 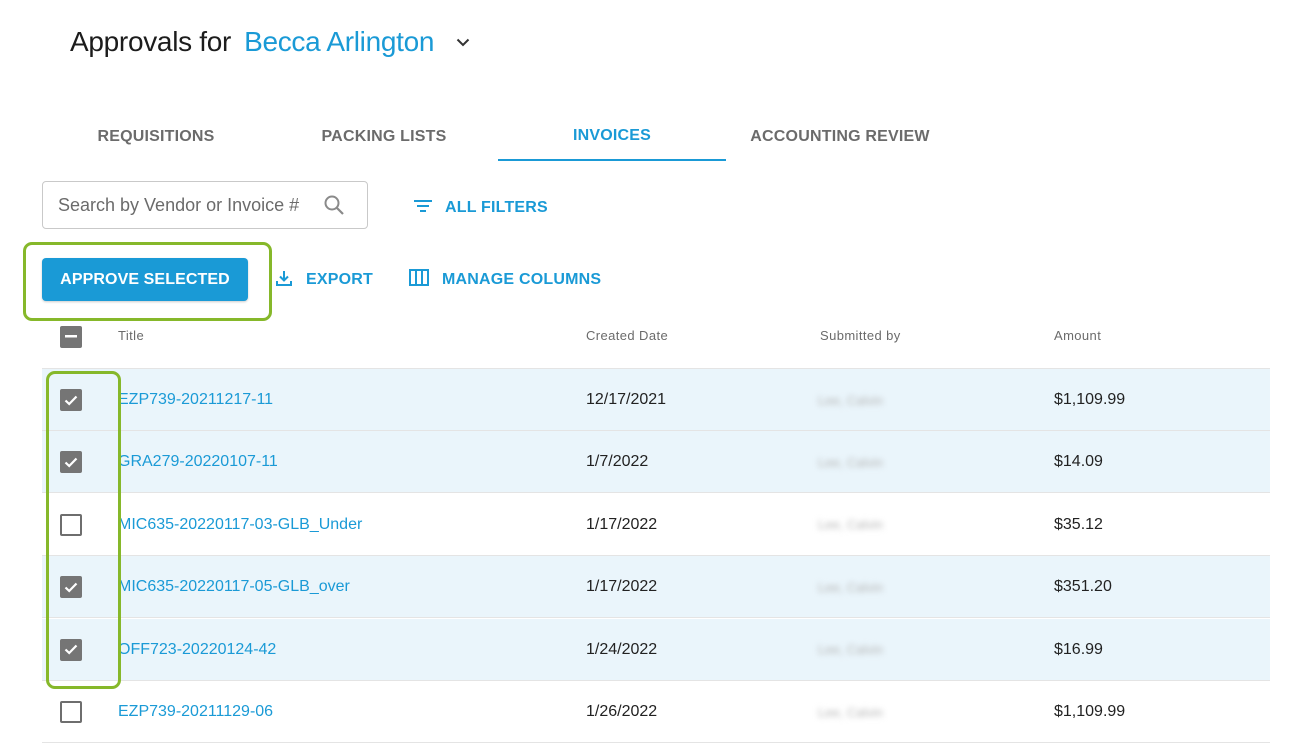 What do you see at coordinates (339, 41) in the screenshot?
I see `approver-name: Becca Arlington` at bounding box center [339, 41].